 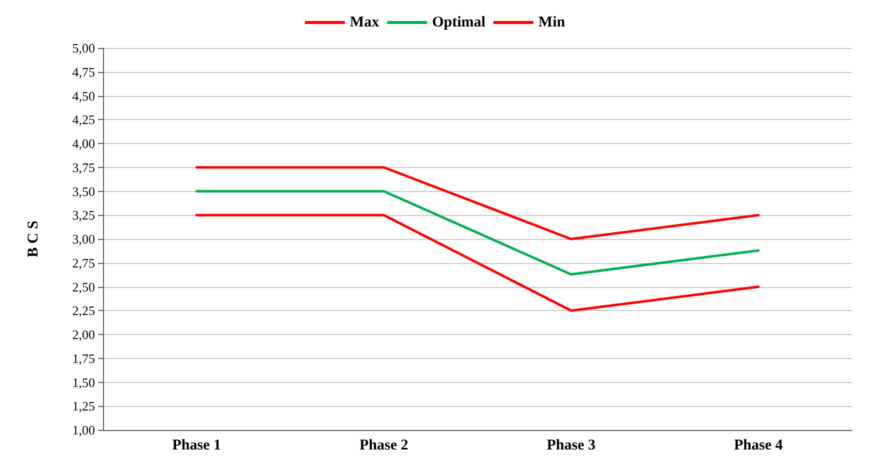 I want to click on y-tick-label: 2,25, so click(x=83, y=310).